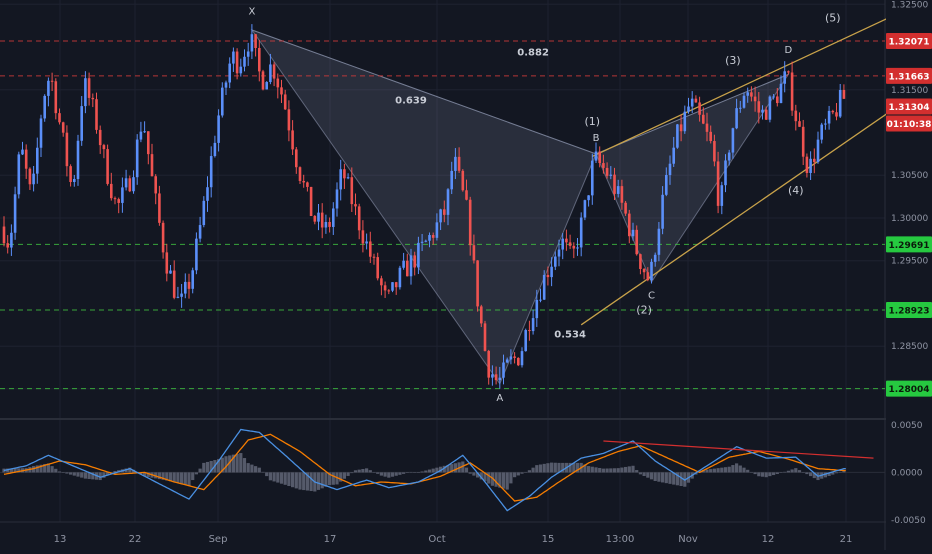  What do you see at coordinates (909, 347) in the screenshot?
I see `y-tick-5: 1.28500` at bounding box center [909, 347].